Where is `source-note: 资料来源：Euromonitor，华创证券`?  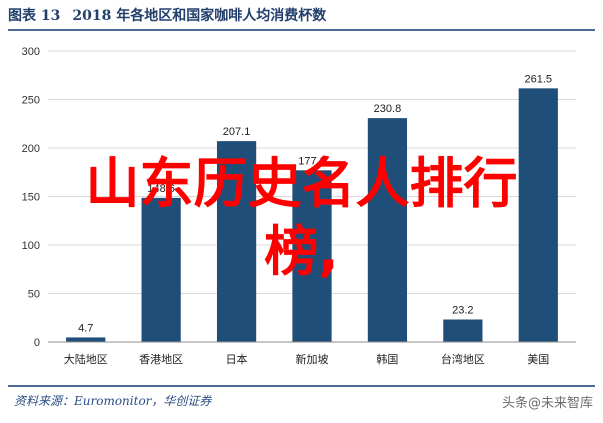 source-note: 资料来源：Euromonitor，华创证券 is located at coordinates (113, 401).